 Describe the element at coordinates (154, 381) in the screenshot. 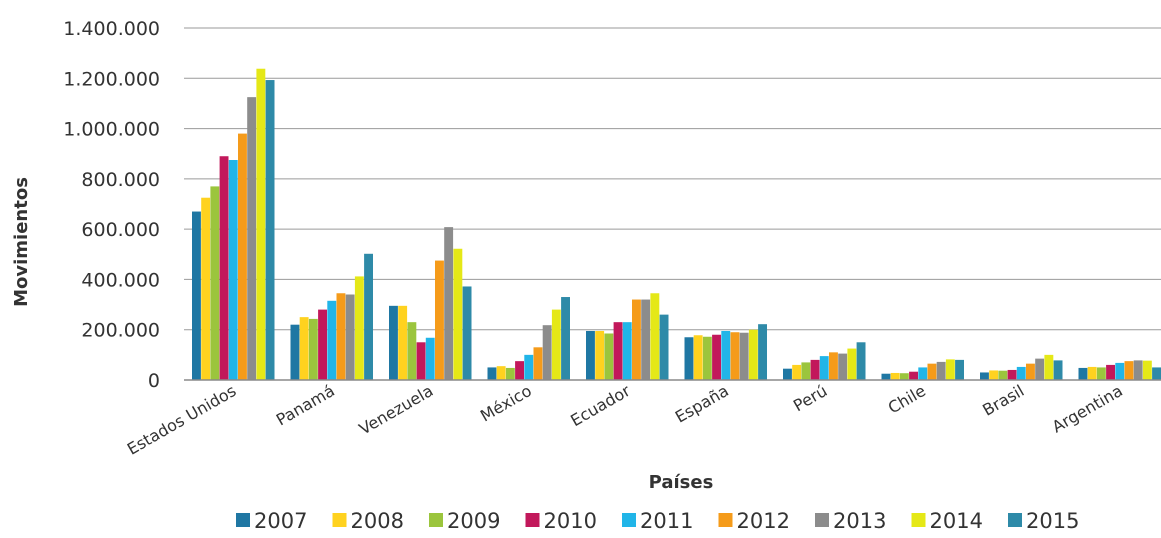

I see `y-tick-label: 0` at that location.